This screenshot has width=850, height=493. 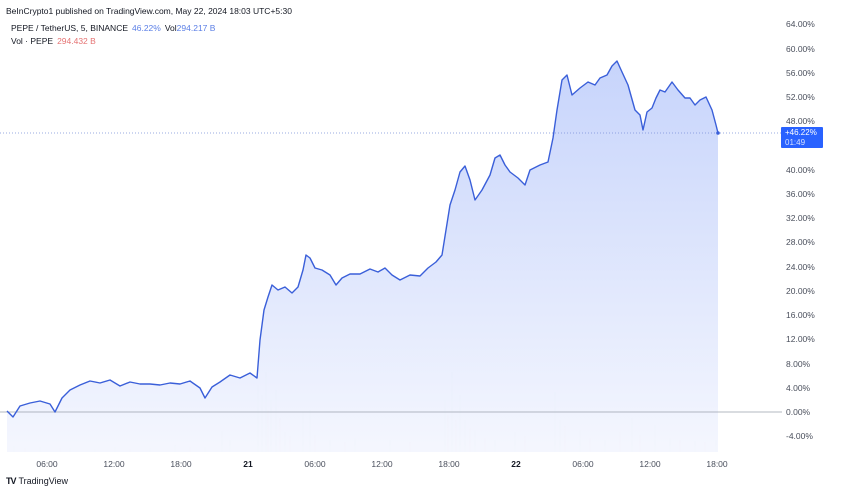 What do you see at coordinates (800, 73) in the screenshot?
I see `y-tick: 56.00%` at bounding box center [800, 73].